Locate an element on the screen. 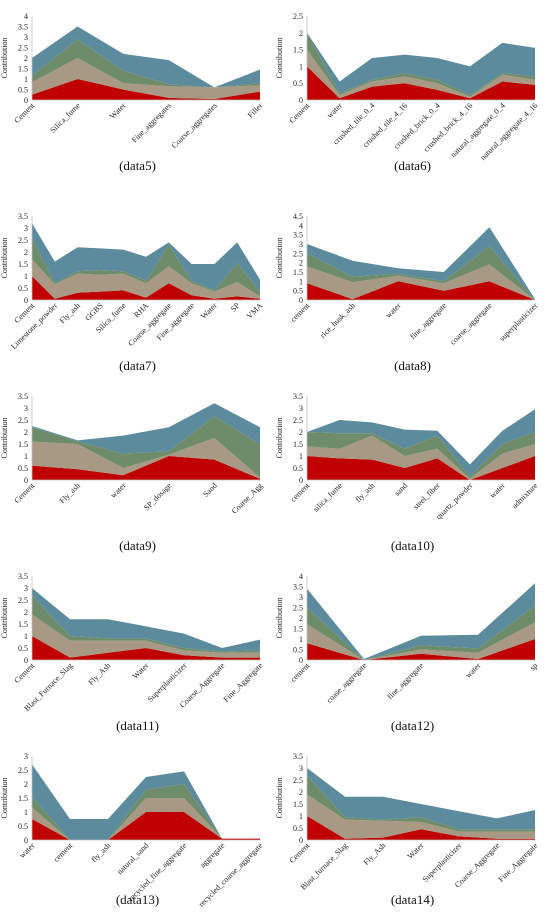 The width and height of the screenshot is (550, 914). x-tick-label: sp is located at coordinates (533, 666).